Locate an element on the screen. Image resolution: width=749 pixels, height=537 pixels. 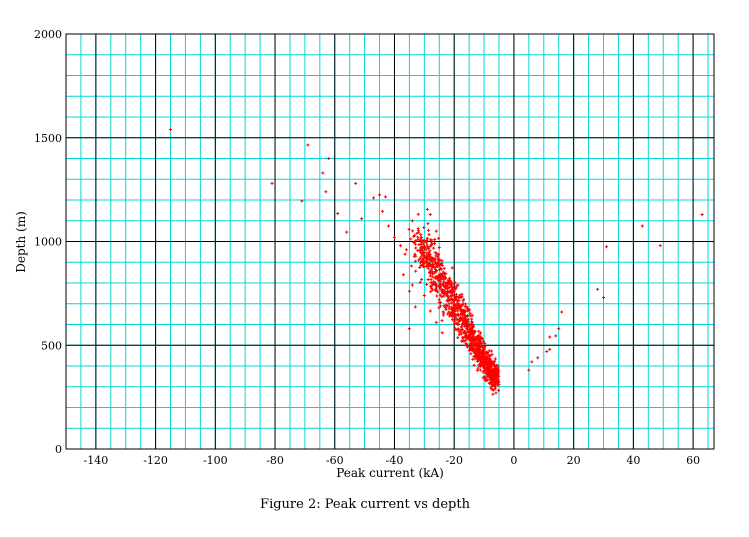
y-tick-label: 1000 is located at coordinates (48, 242).